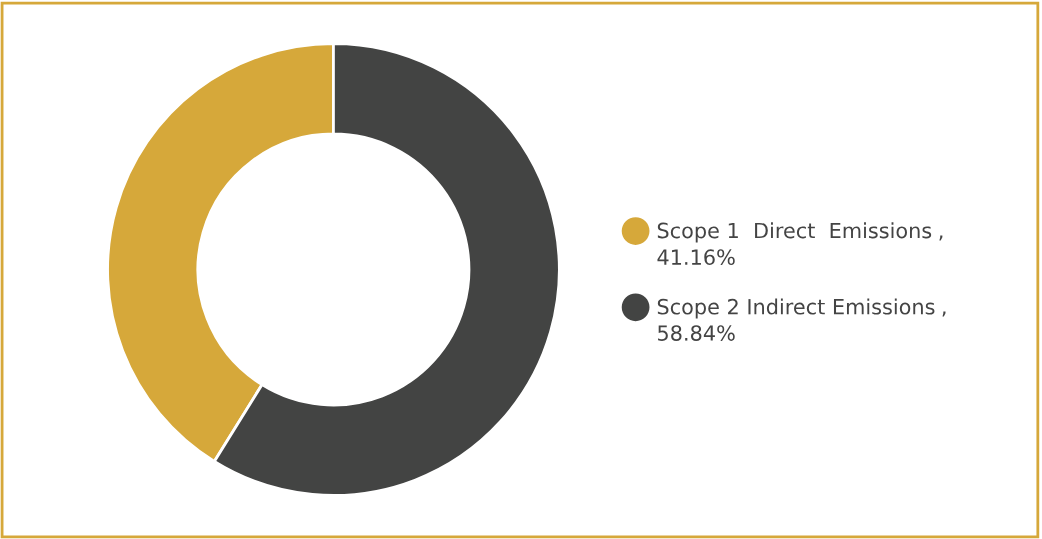 This screenshot has width=1042, height=539. Describe the element at coordinates (796, 308) in the screenshot. I see `legend-label: Scope 2 Indirect Emissions` at that location.